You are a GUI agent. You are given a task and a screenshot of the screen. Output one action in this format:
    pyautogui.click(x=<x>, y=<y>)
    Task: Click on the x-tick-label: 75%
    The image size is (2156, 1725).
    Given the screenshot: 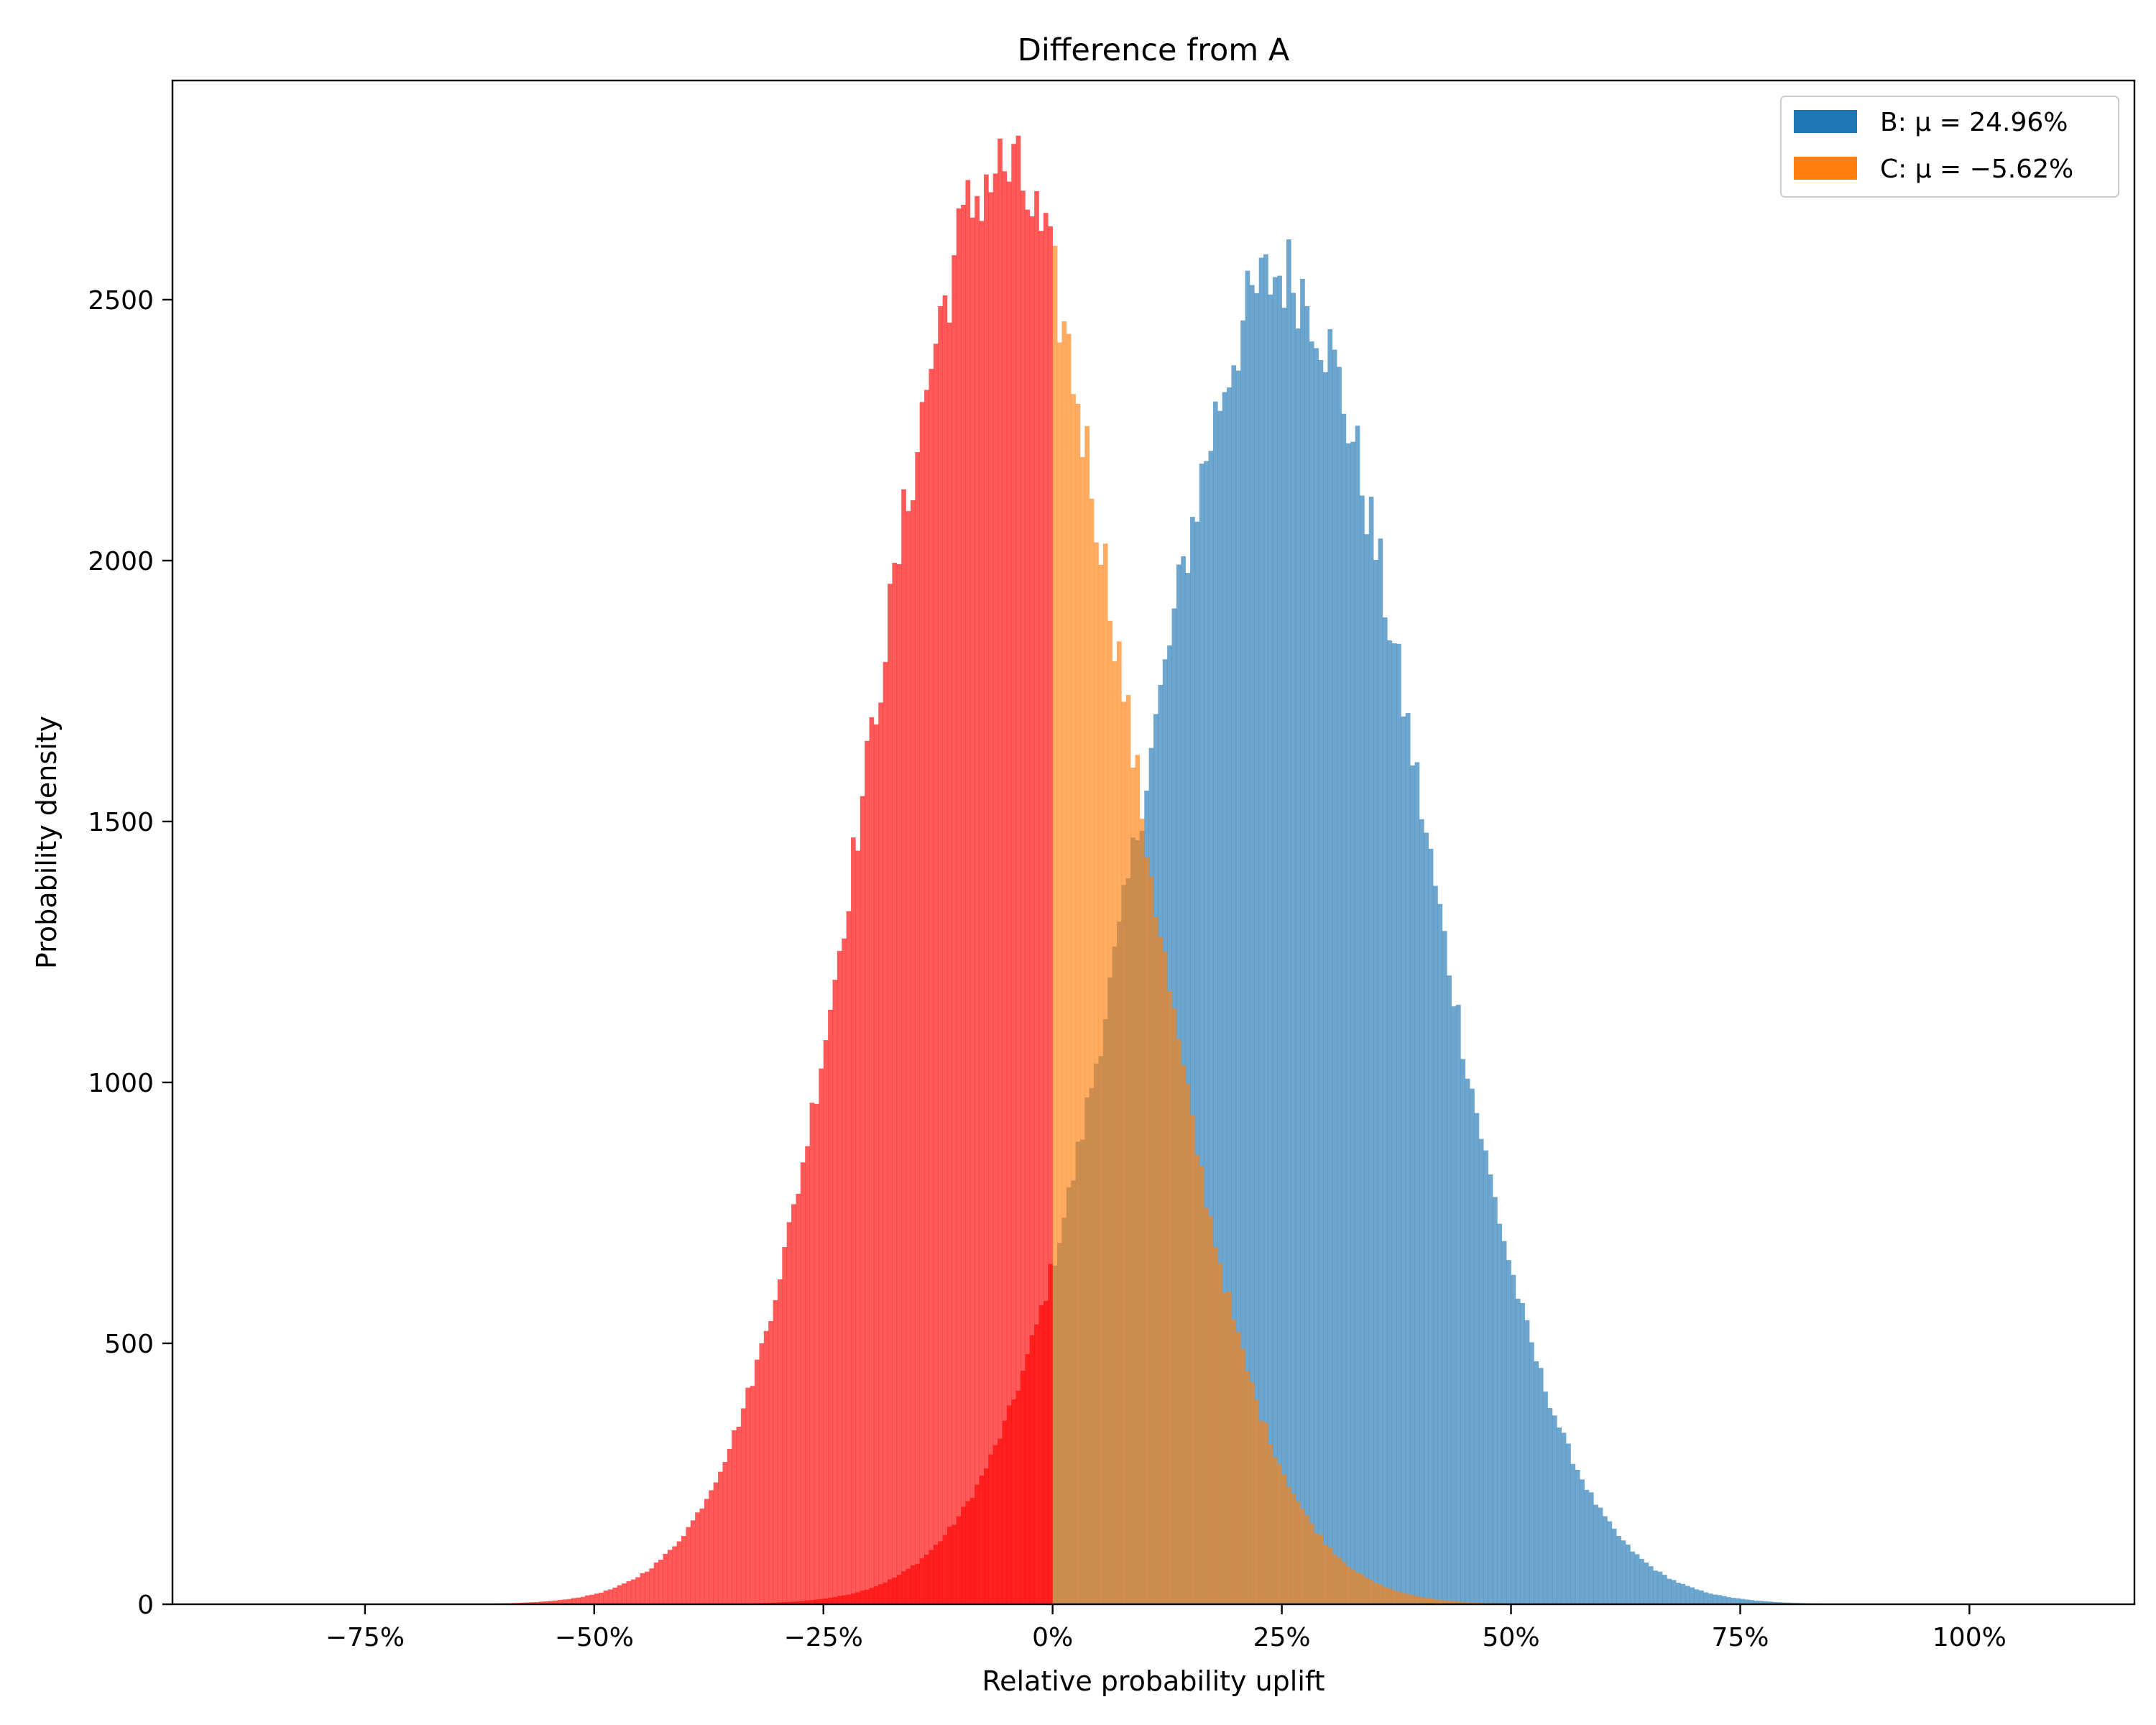 What is the action you would take?
    pyautogui.click(x=1740, y=1637)
    